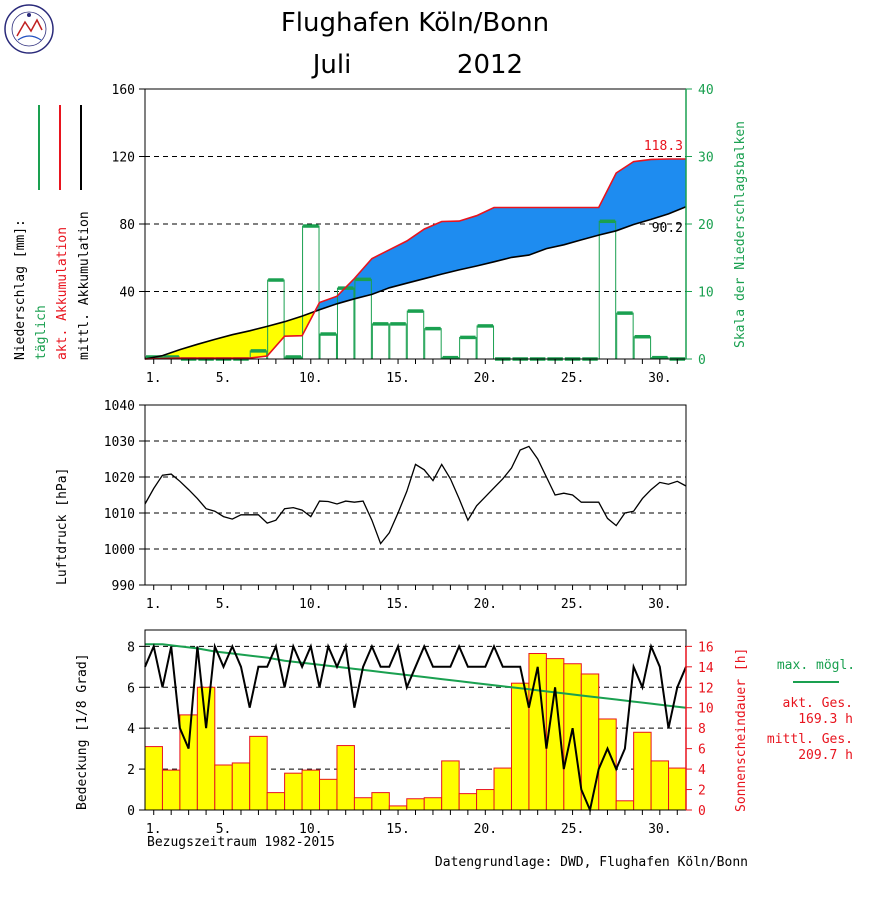  I want to click on y-tick-label: 160, so click(123, 90).